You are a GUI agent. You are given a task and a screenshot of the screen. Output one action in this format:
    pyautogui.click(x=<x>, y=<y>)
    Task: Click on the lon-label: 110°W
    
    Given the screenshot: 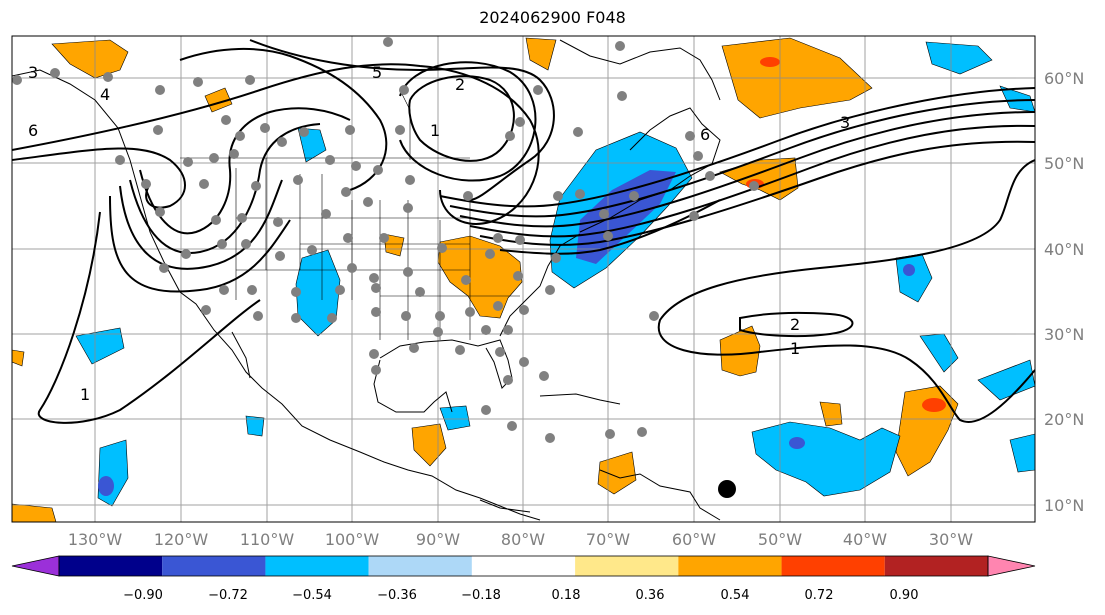 What is the action you would take?
    pyautogui.click(x=267, y=539)
    